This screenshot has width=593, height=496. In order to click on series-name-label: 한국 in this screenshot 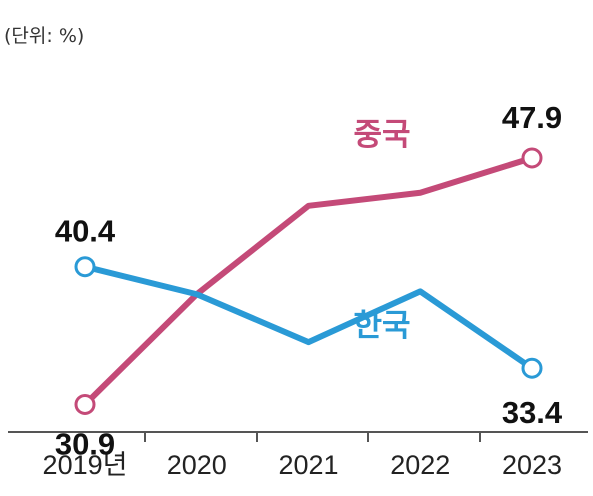, I will do `click(381, 326)`.